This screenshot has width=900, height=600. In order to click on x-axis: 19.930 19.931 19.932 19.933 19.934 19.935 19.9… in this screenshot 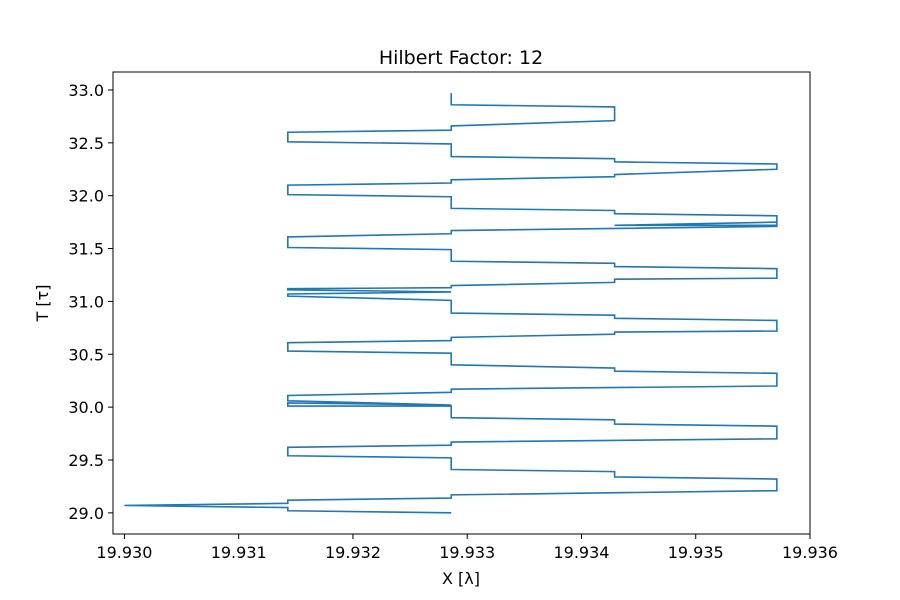, I will do `click(467, 548)`.